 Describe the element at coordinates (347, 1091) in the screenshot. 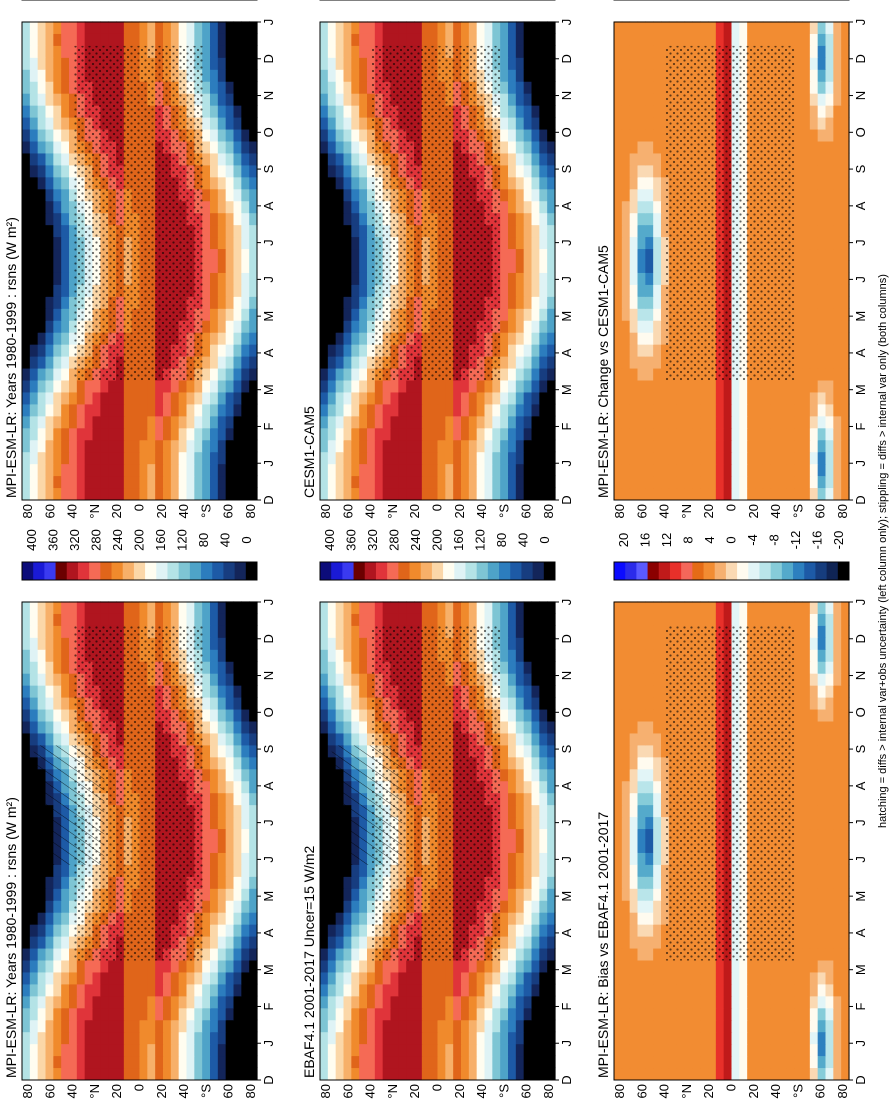

I see `y-tick-label: 60` at that location.